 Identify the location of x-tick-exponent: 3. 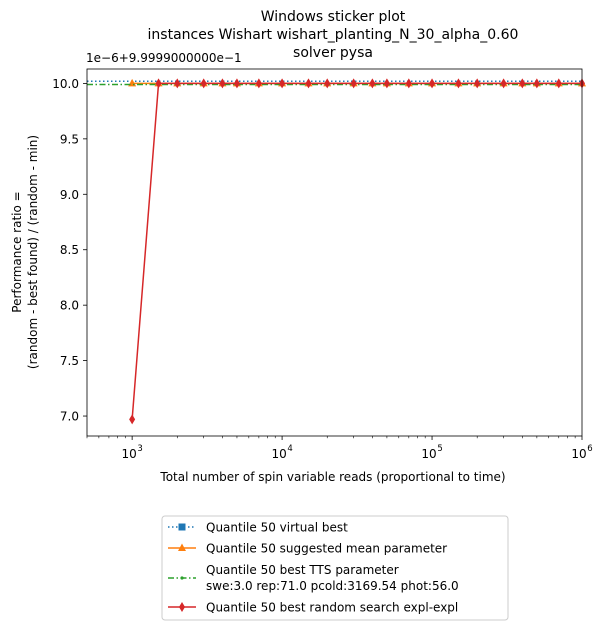
(139, 449).